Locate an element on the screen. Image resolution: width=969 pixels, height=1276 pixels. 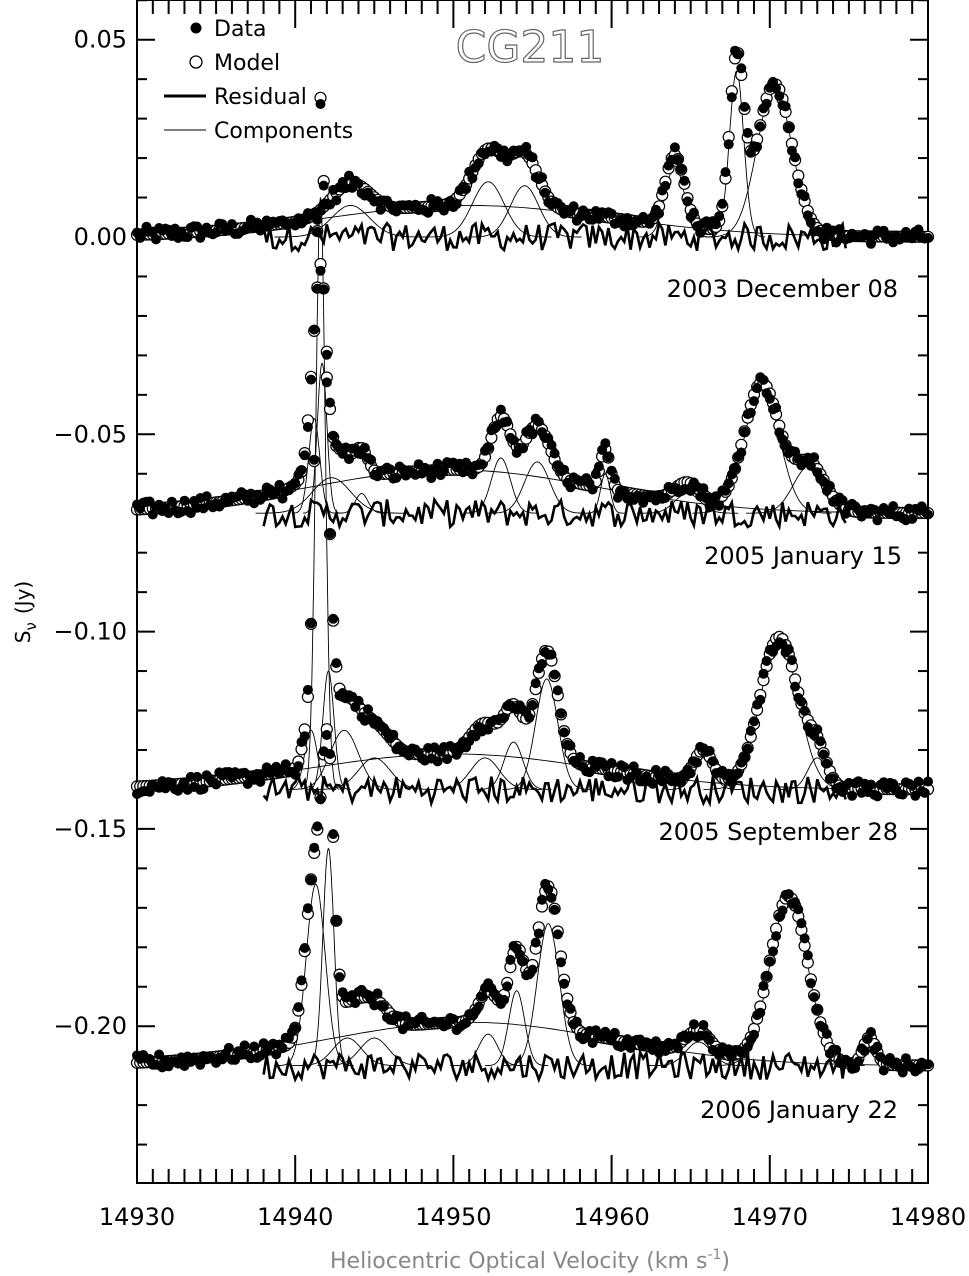
legend-data-label: Data is located at coordinates (240, 29).